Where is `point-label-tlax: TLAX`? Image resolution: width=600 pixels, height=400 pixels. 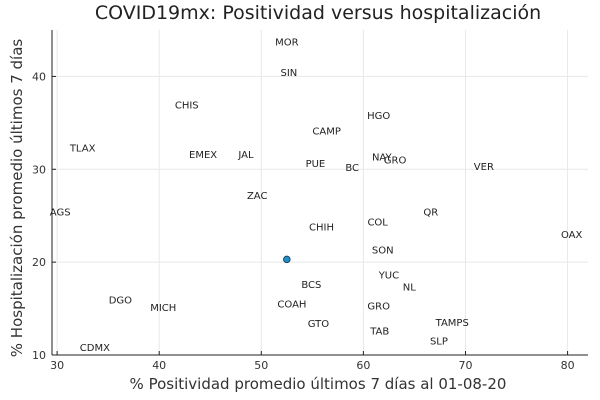 point-label-tlax: TLAX is located at coordinates (82, 148).